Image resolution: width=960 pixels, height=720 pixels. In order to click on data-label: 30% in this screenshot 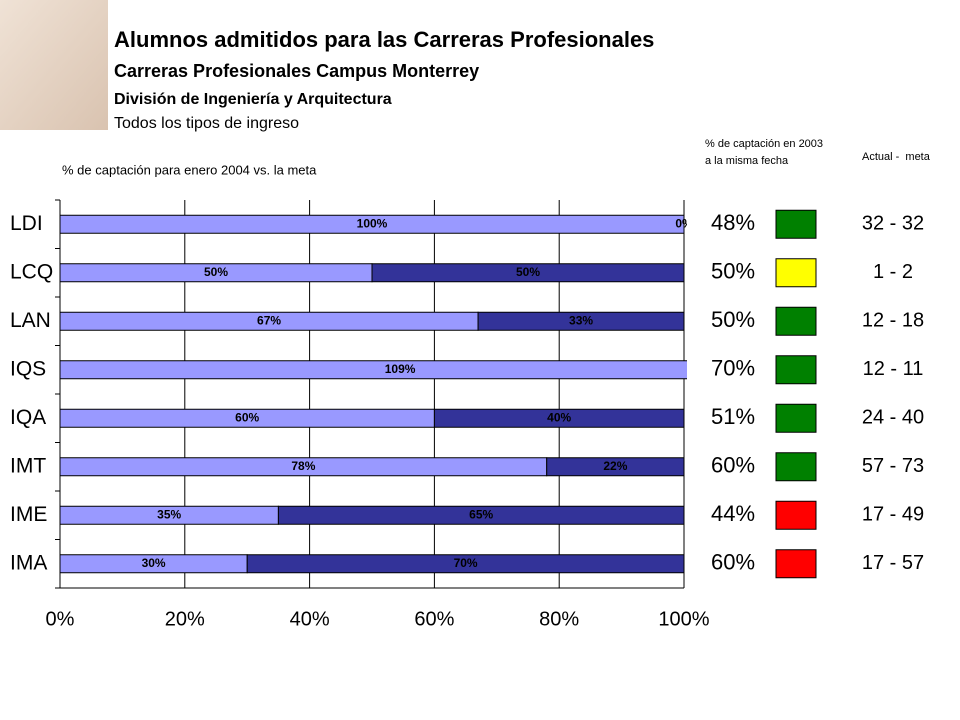, I will do `click(154, 563)`.